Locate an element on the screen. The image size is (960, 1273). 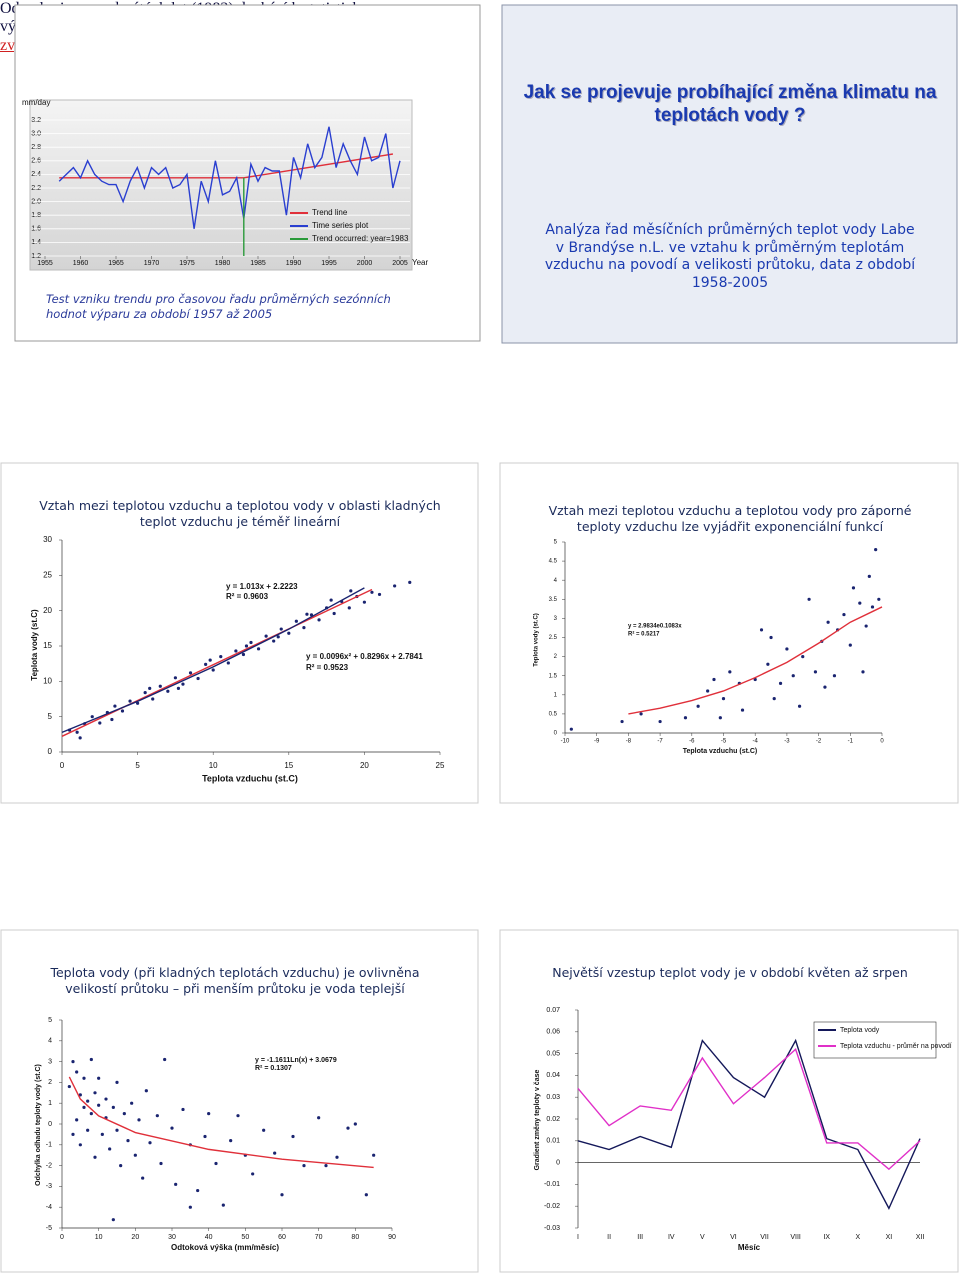
y-tick-label: 0.05 is located at coordinates (553, 1053).